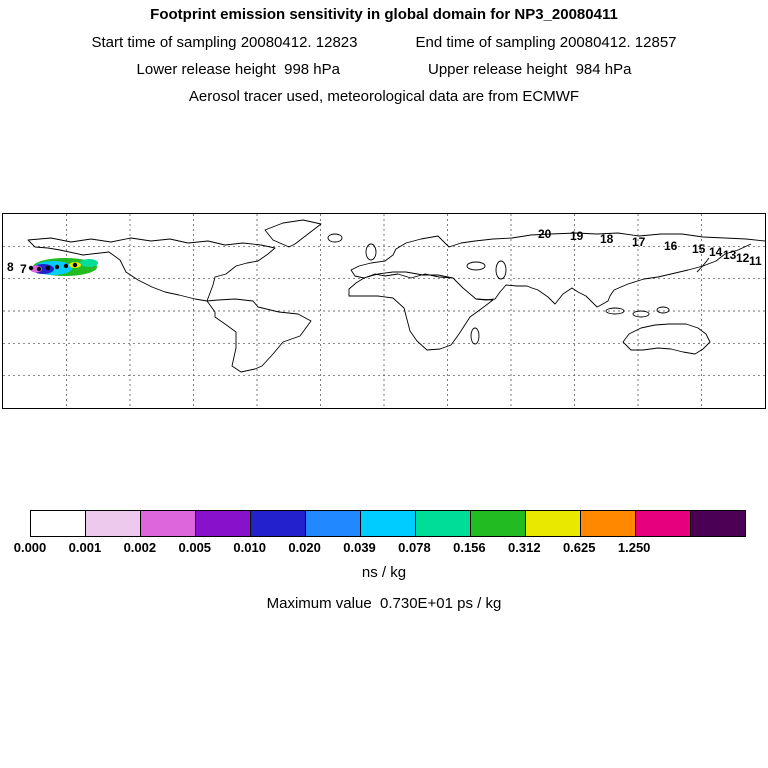 The height and width of the screenshot is (768, 768). I want to click on colorbar-tick-label: 0.002, so click(140, 547).